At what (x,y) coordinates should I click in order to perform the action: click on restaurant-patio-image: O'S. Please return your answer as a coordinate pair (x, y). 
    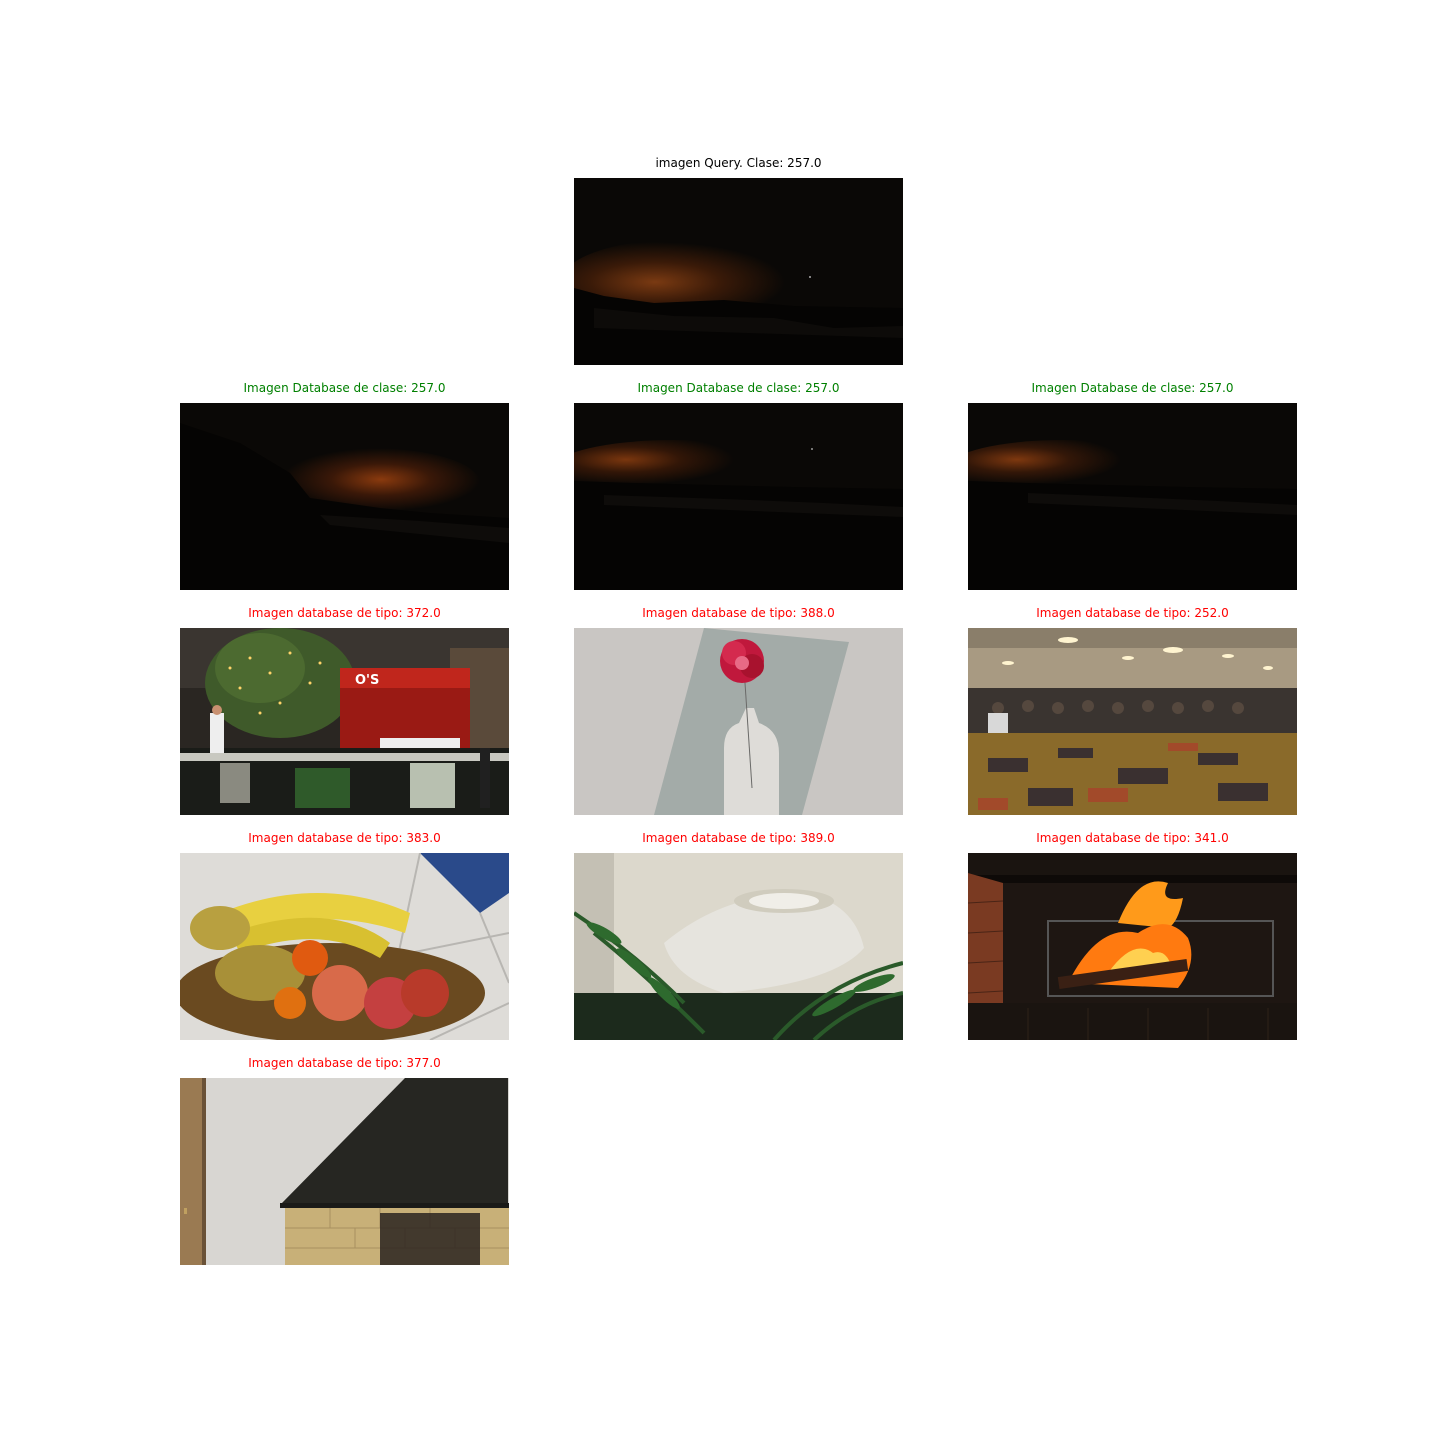
    Looking at the image, I should click on (344, 721).